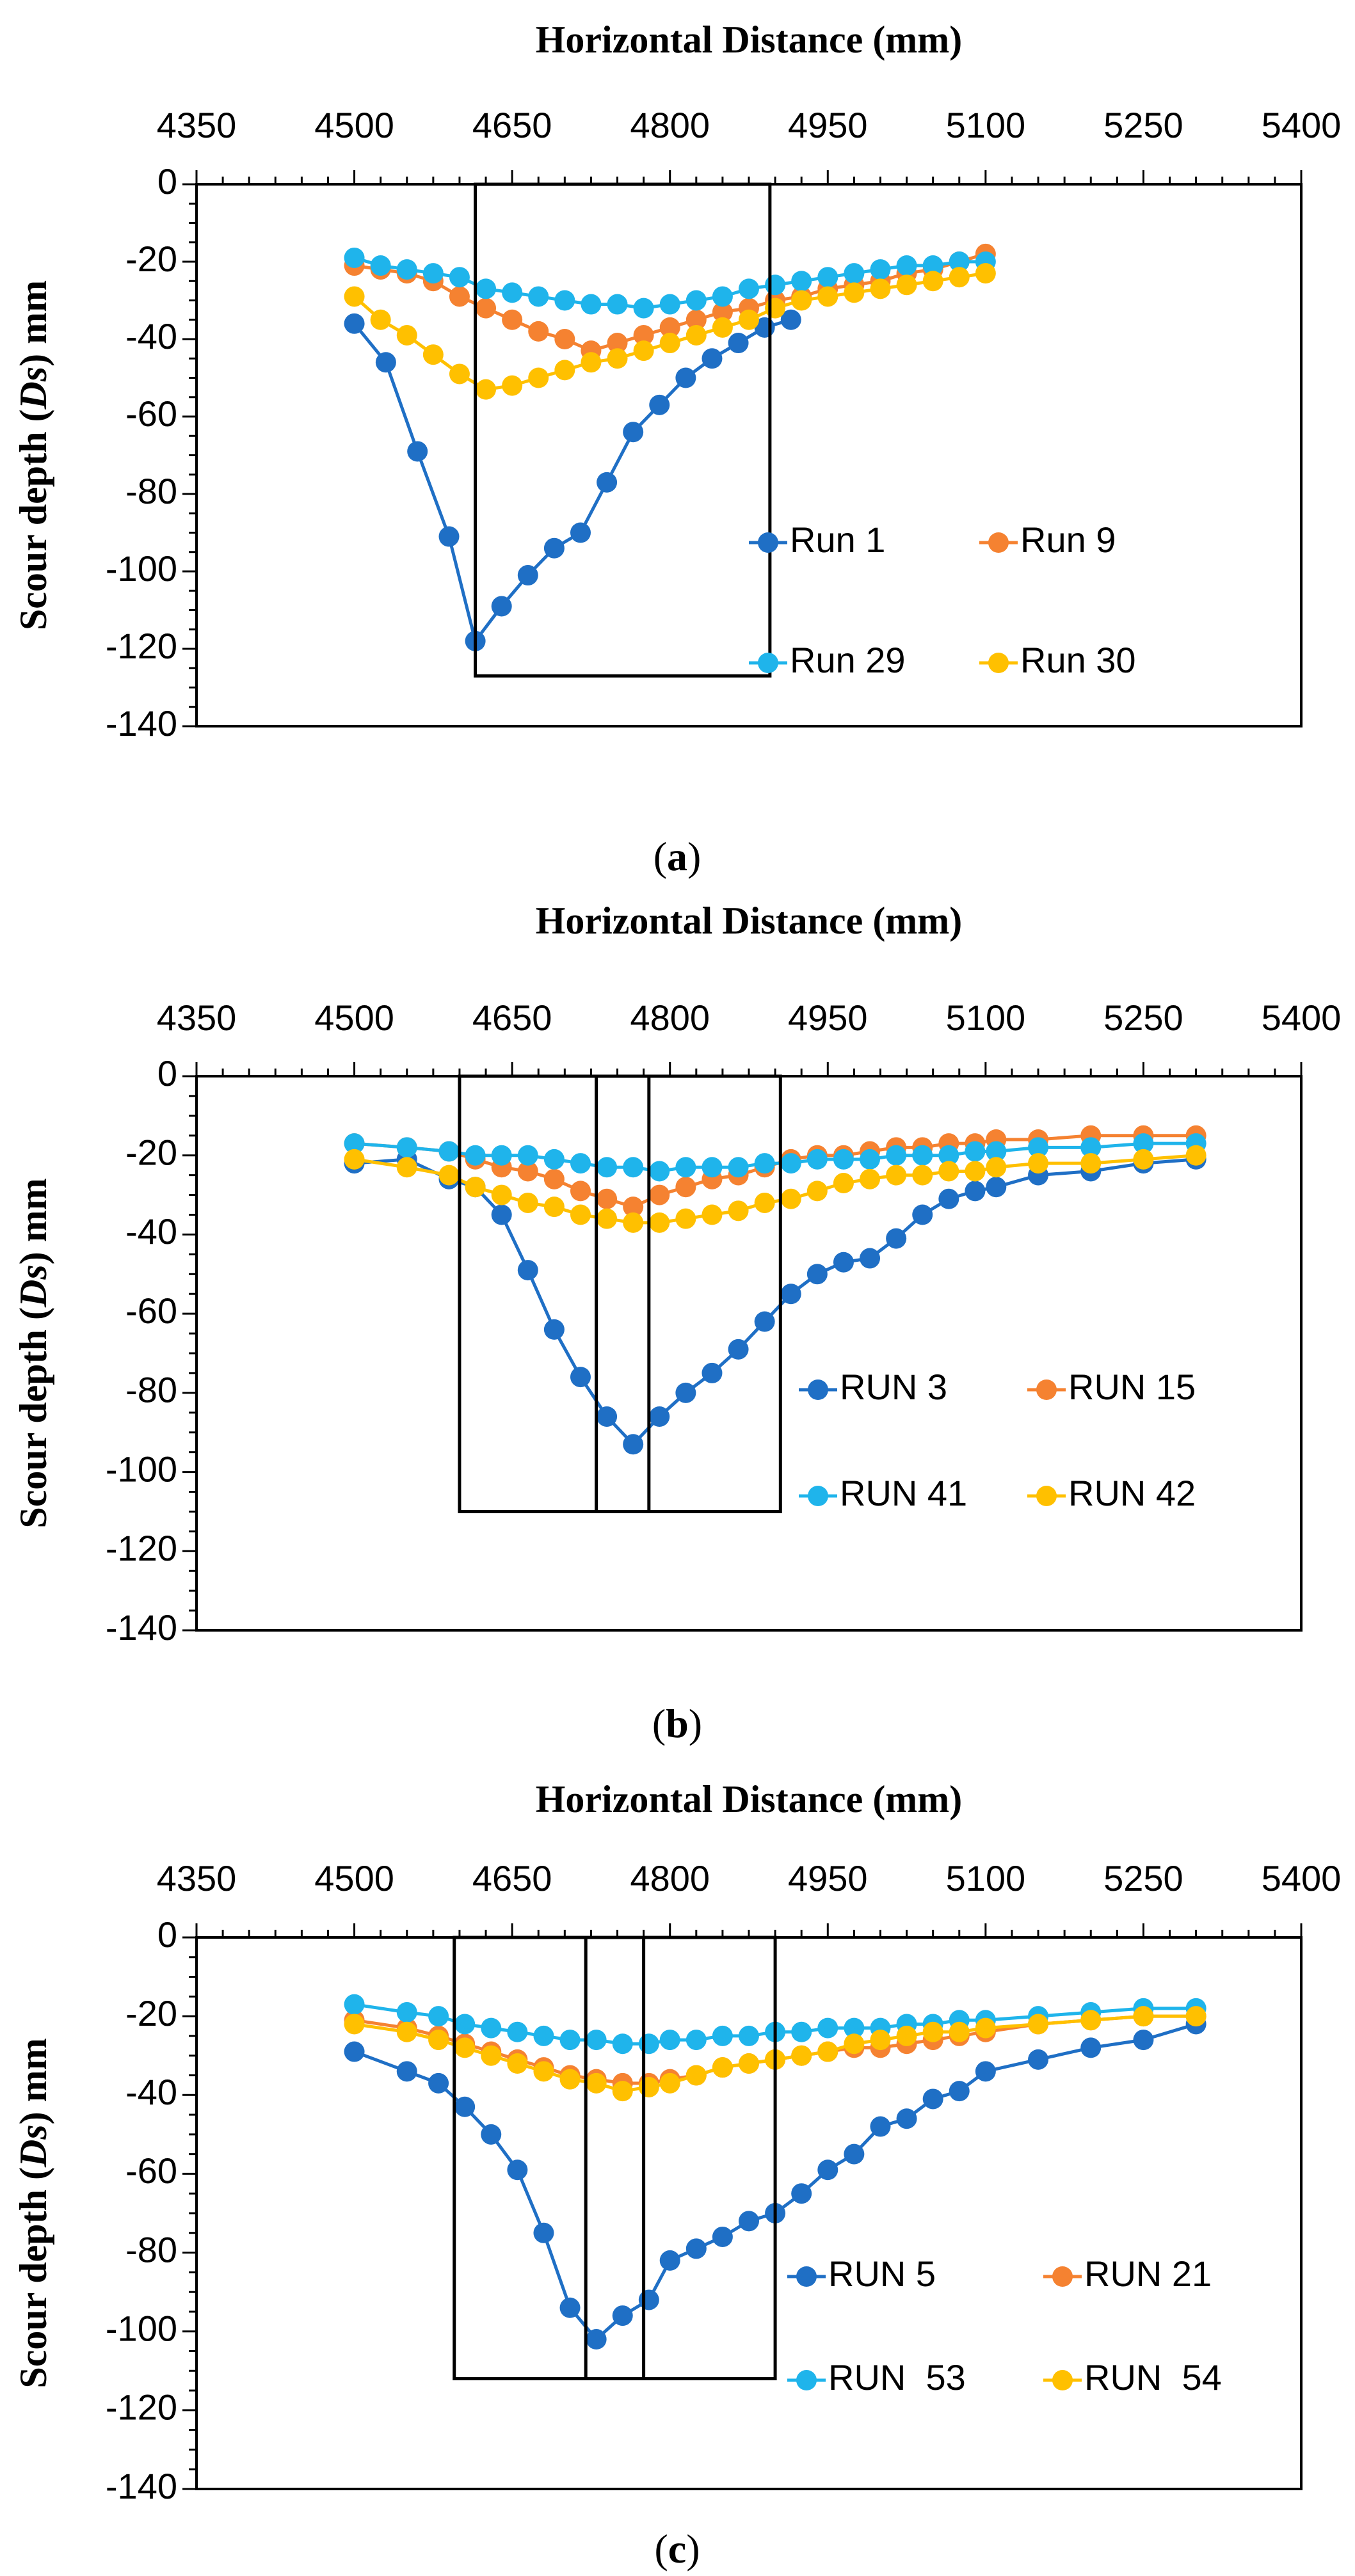 Image resolution: width=1355 pixels, height=2576 pixels. Describe the element at coordinates (33, 389) in the screenshot. I see `y-axis-title-symbol: Ds` at that location.